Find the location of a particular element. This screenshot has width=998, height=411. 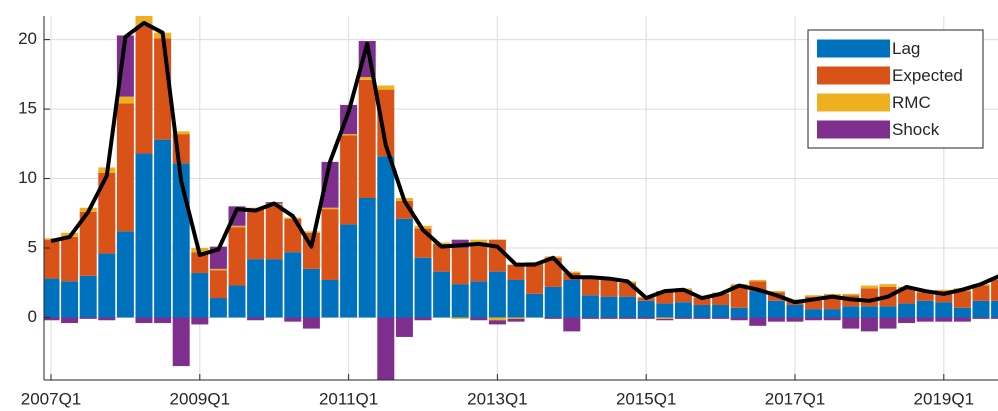

y-tick-label: 20 is located at coordinates (27, 38).